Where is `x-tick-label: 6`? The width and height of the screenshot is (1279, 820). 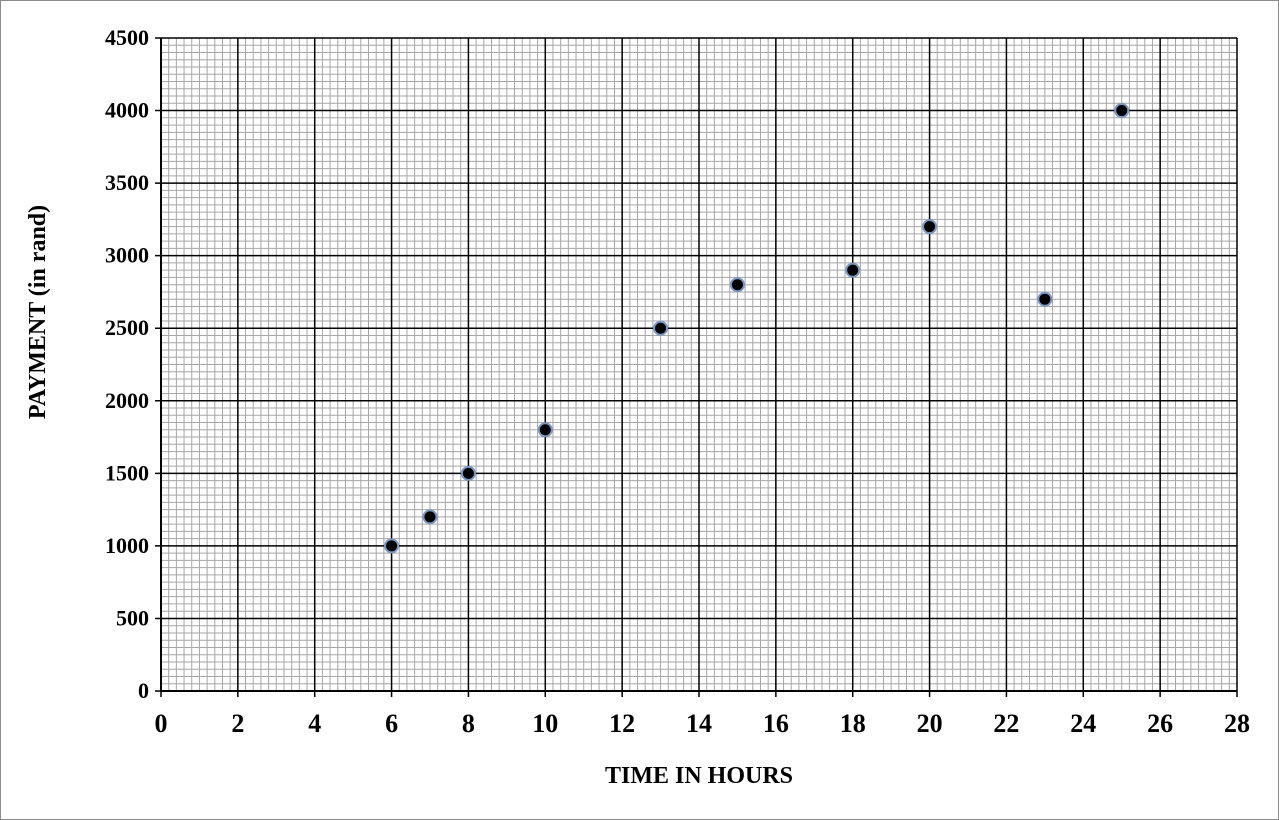
x-tick-label: 6 is located at coordinates (391, 723).